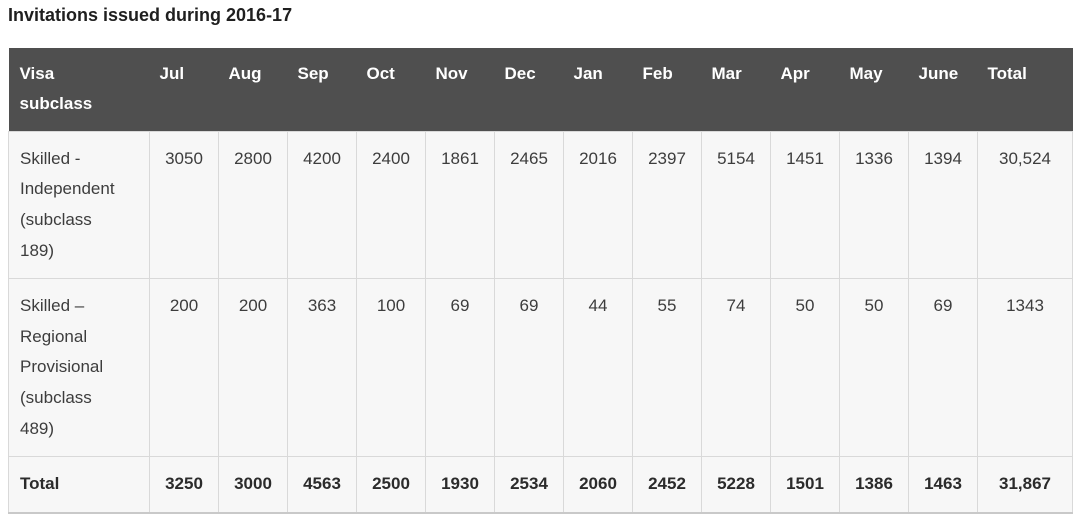  I want to click on data-cell: 2016, so click(598, 205).